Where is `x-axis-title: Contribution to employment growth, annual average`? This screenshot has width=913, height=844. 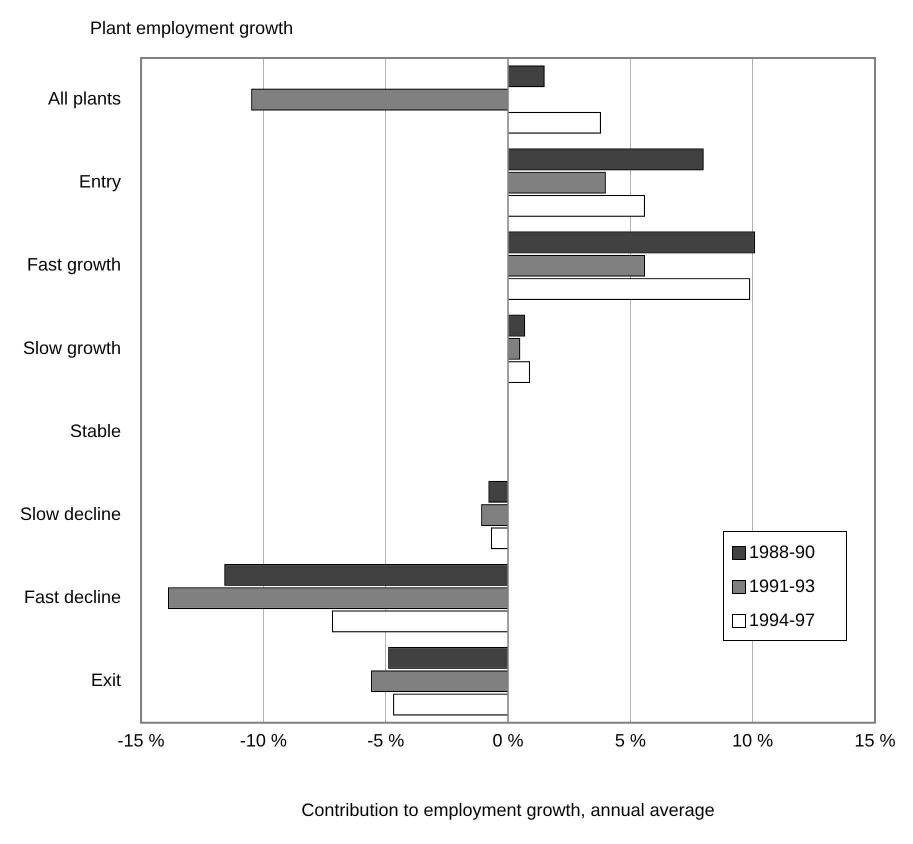 x-axis-title: Contribution to employment growth, annual average is located at coordinates (508, 810).